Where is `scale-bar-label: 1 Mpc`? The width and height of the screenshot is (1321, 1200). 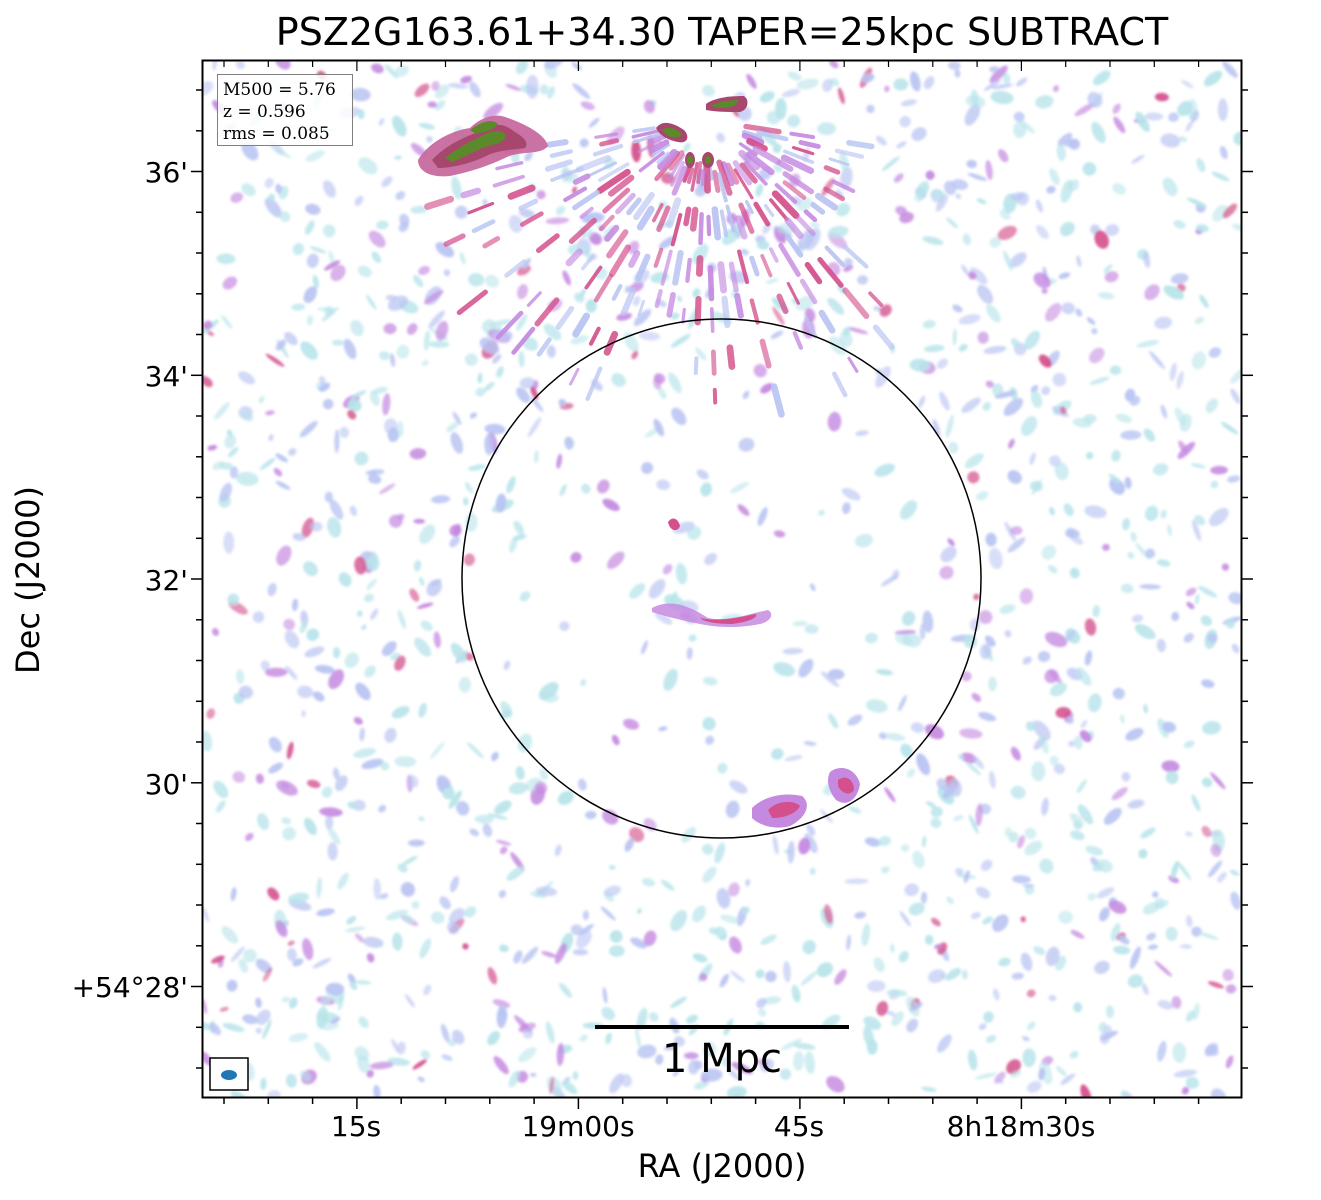 scale-bar-label: 1 Mpc is located at coordinates (722, 1059).